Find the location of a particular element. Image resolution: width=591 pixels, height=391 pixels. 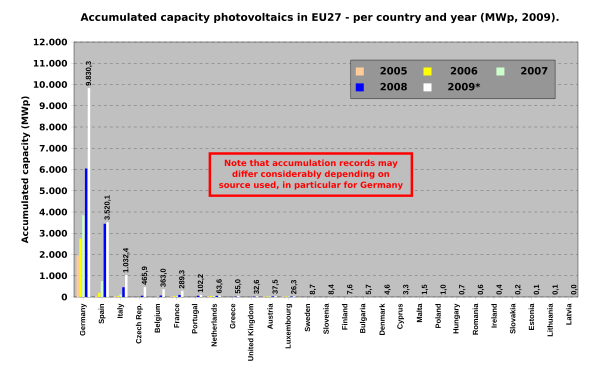

y-tick-label: 9.000 is located at coordinates (54, 106).